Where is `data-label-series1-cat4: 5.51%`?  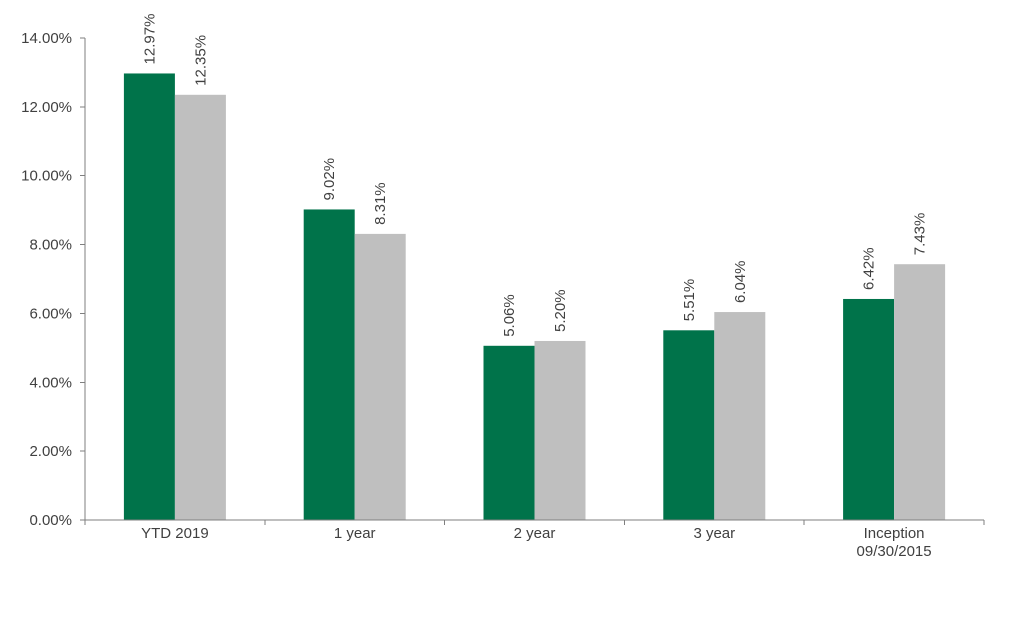 data-label-series1-cat4: 5.51% is located at coordinates (689, 300).